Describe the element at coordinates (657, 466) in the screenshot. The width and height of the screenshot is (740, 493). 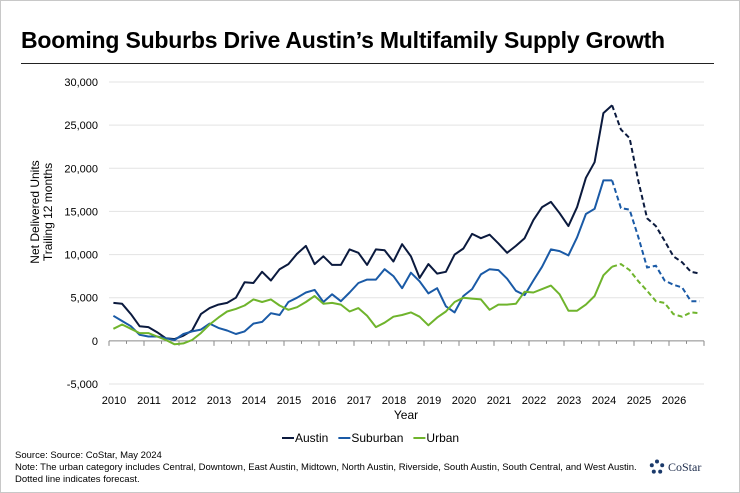
I see `costar-star-icon` at that location.